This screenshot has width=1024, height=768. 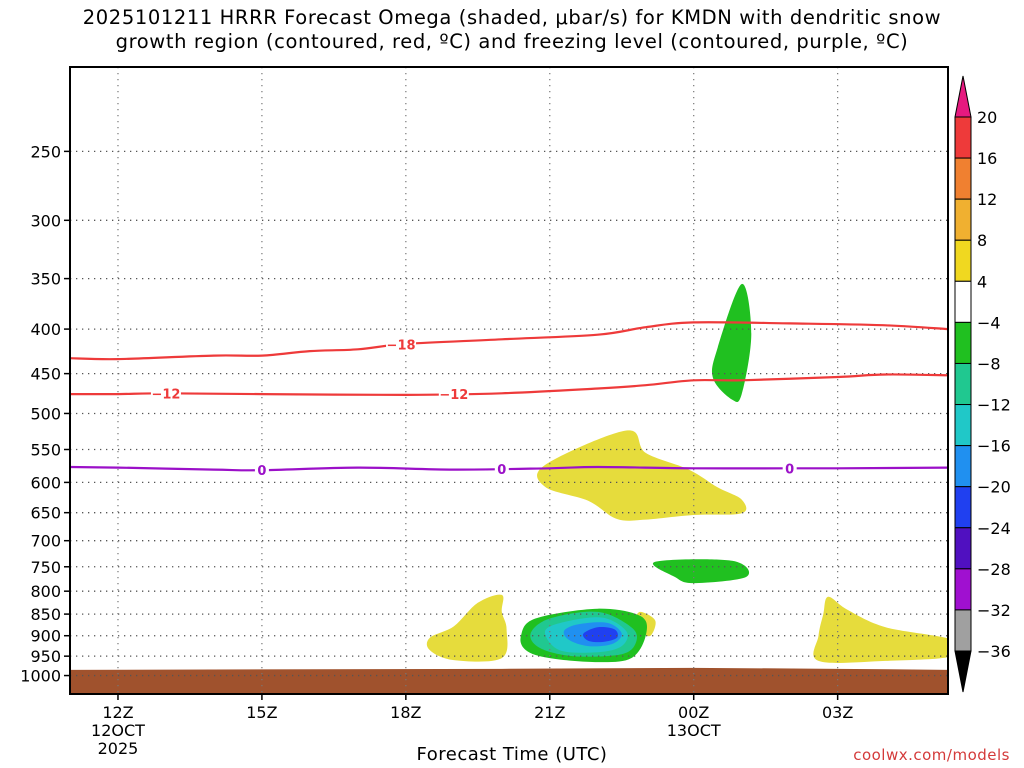 What do you see at coordinates (837, 712) in the screenshot?
I see `x-tick-label-03Z-1: 03Z` at bounding box center [837, 712].